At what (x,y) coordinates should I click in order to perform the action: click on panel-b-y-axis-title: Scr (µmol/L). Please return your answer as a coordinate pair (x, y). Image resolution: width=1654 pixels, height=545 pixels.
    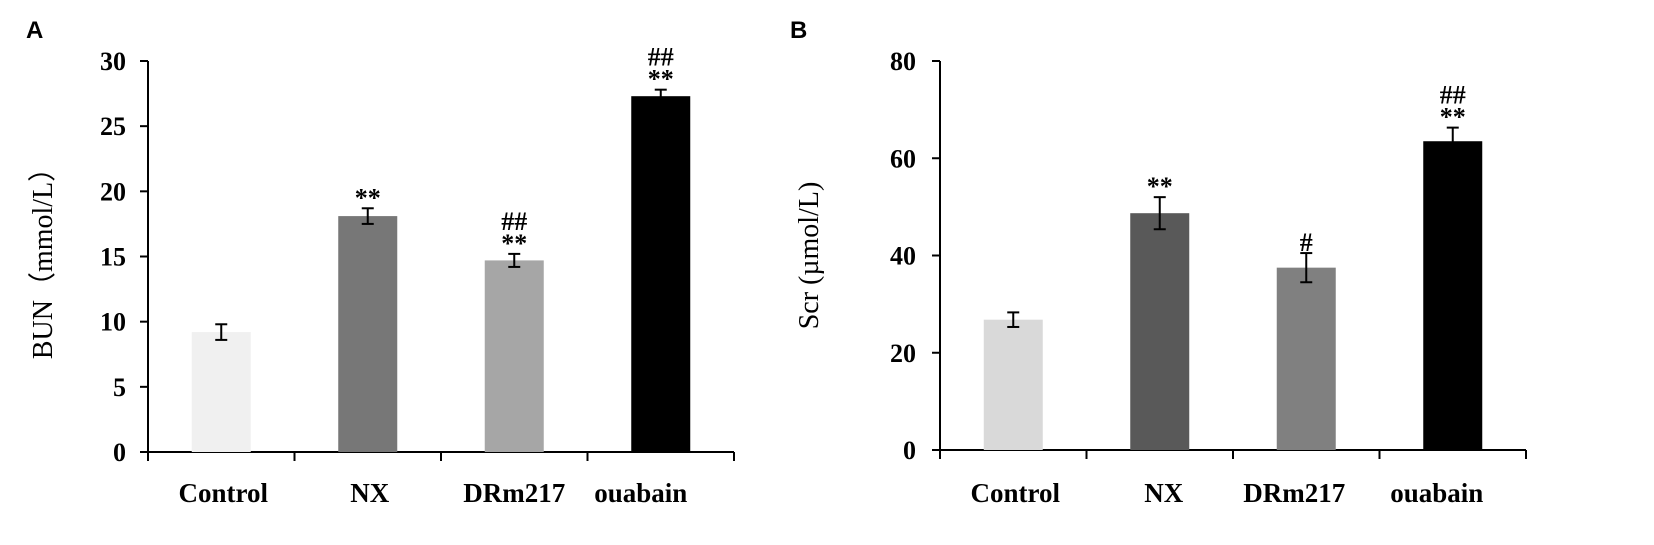
    Looking at the image, I should click on (809, 256).